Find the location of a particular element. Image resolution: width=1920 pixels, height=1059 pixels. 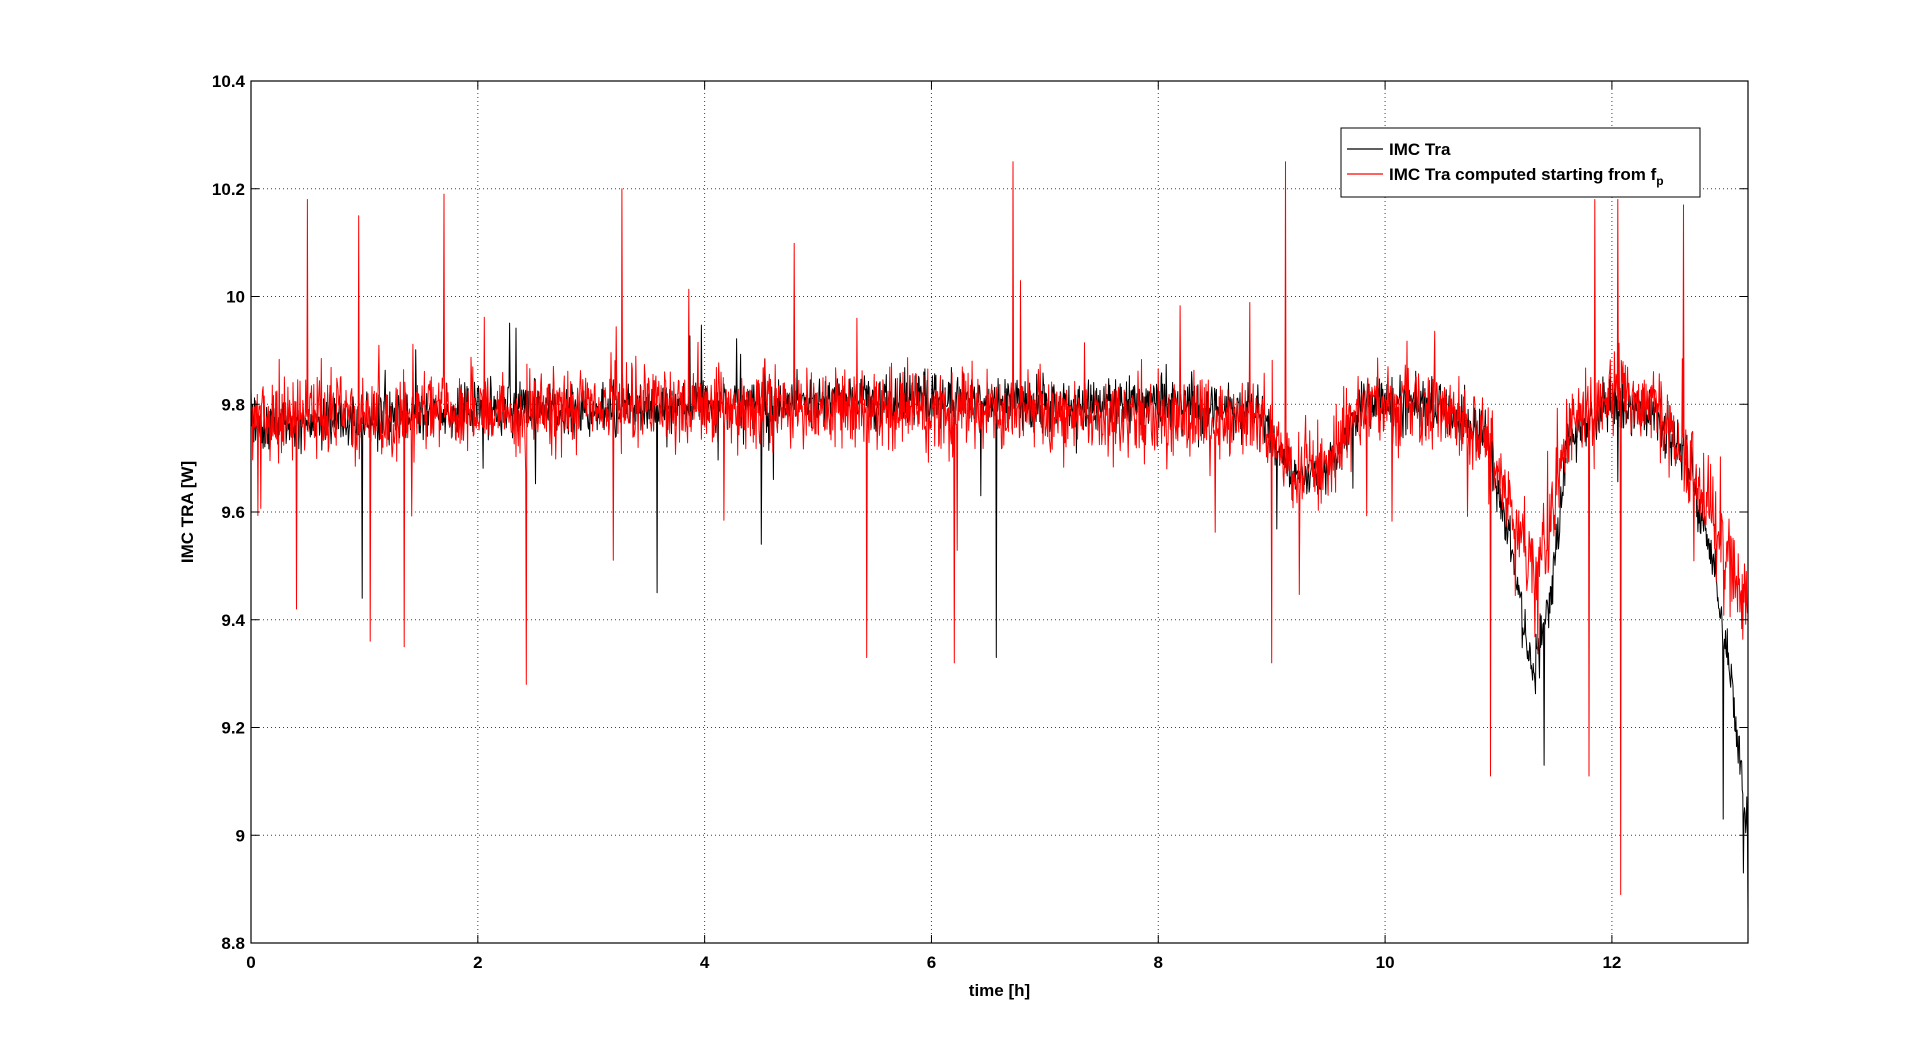

y-tick-label: 9 is located at coordinates (240, 835).